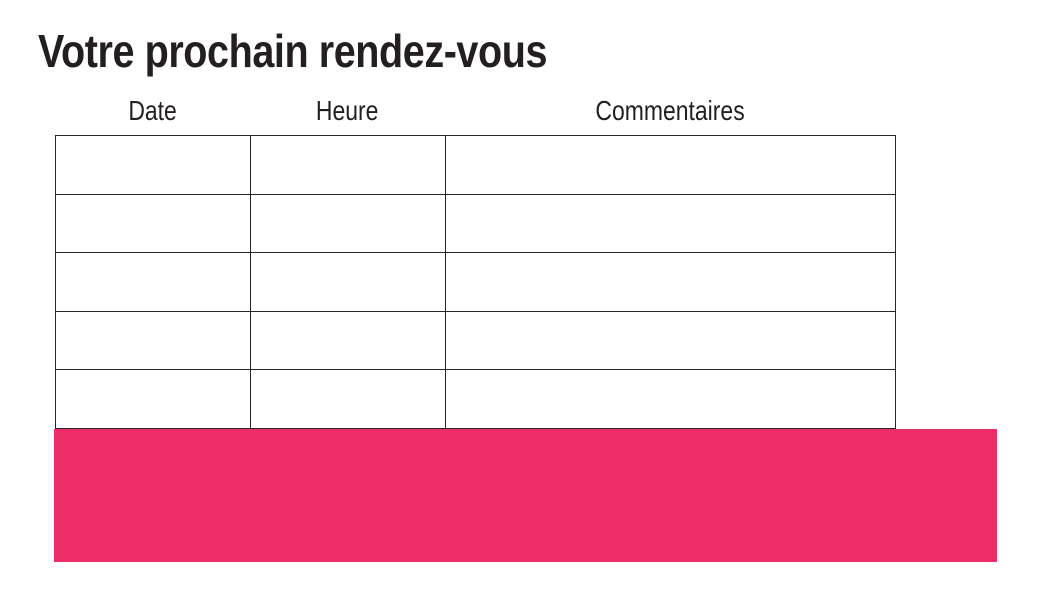 The width and height of the screenshot is (1050, 600). I want to click on column-header-heure: Heure, so click(347, 111).